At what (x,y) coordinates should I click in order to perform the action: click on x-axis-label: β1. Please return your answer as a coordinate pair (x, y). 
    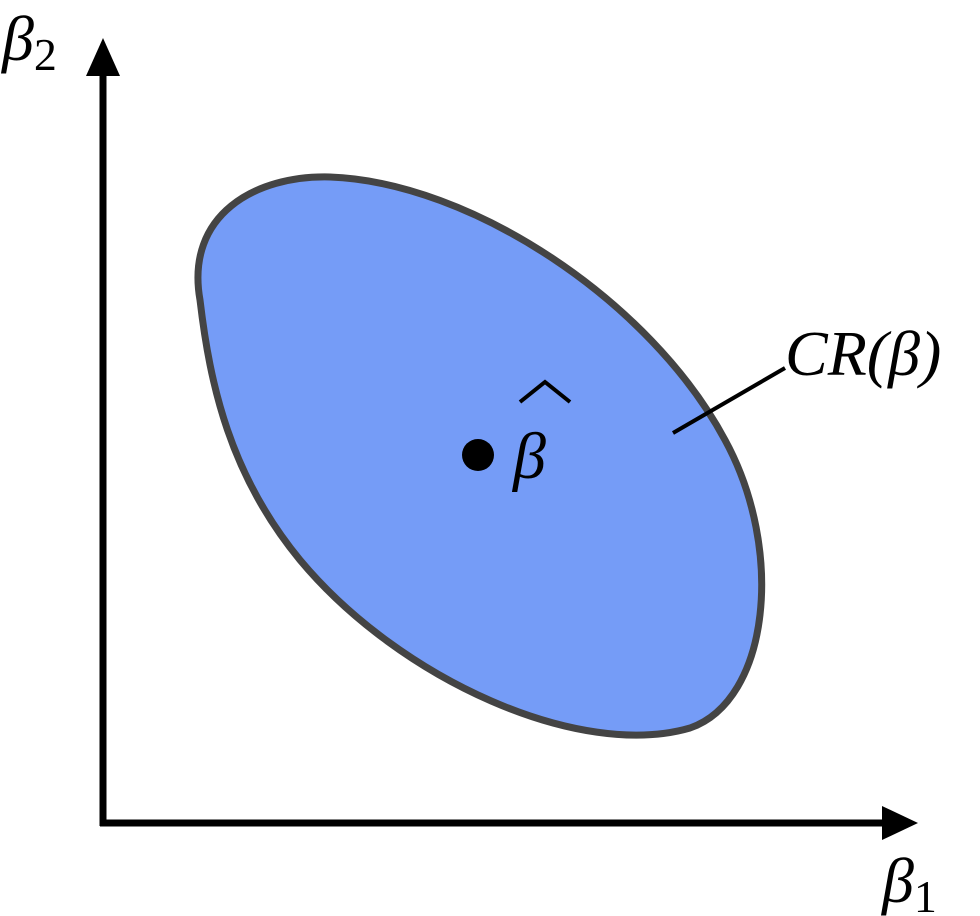
    Looking at the image, I should click on (908, 880).